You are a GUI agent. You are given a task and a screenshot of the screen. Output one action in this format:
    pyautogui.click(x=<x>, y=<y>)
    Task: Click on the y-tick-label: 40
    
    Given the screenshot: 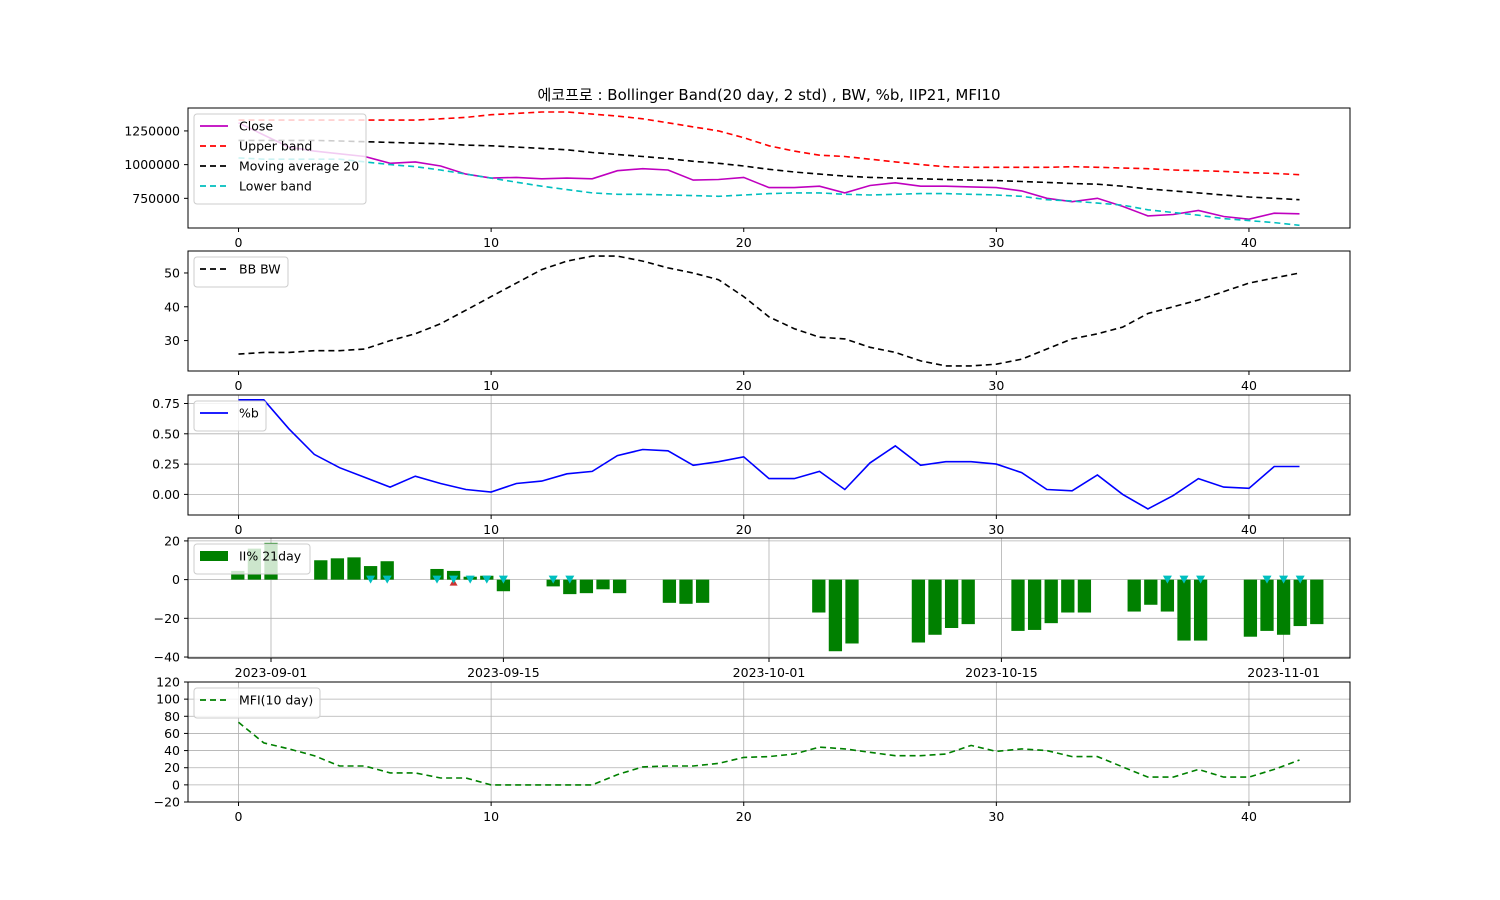 What is the action you would take?
    pyautogui.click(x=172, y=750)
    